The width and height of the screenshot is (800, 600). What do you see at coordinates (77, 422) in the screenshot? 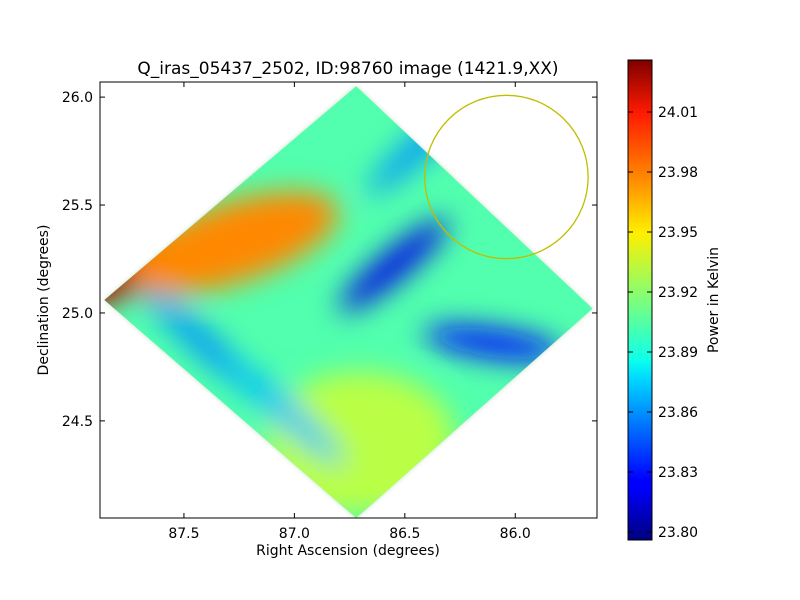
I see `y-tick-label: 24.5` at bounding box center [77, 422].